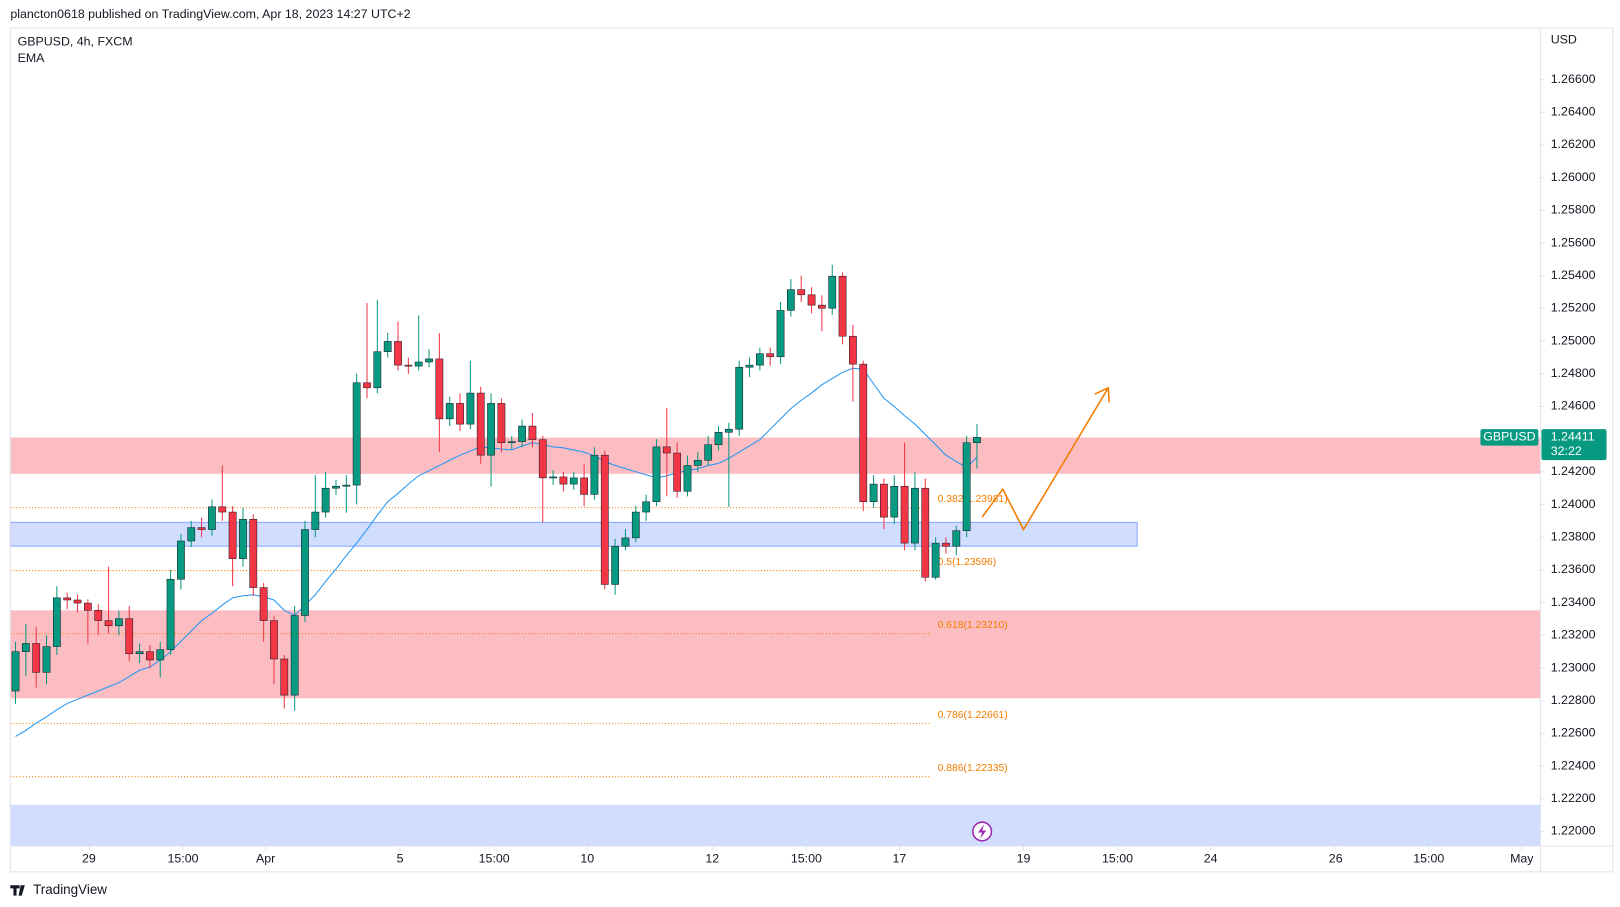  I want to click on fib-label: 0.382(1.23981), so click(973, 499).